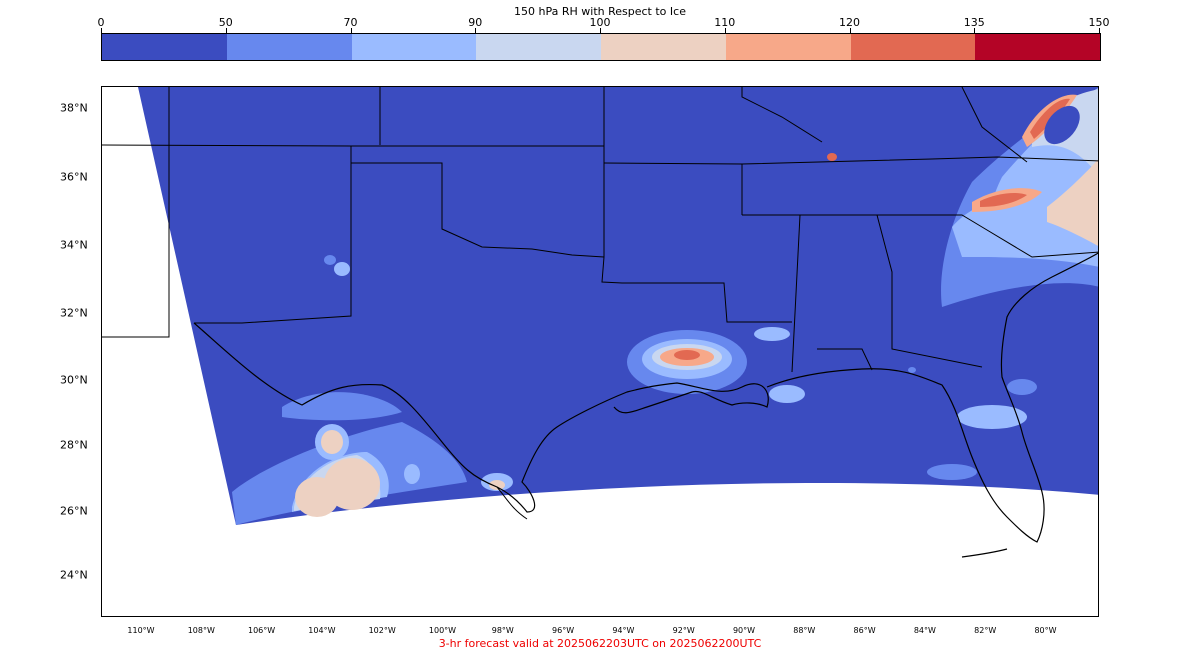 Image resolution: width=1200 pixels, height=650 pixels. Describe the element at coordinates (974, 22) in the screenshot. I see `colorbar-tick-label: 135` at that location.